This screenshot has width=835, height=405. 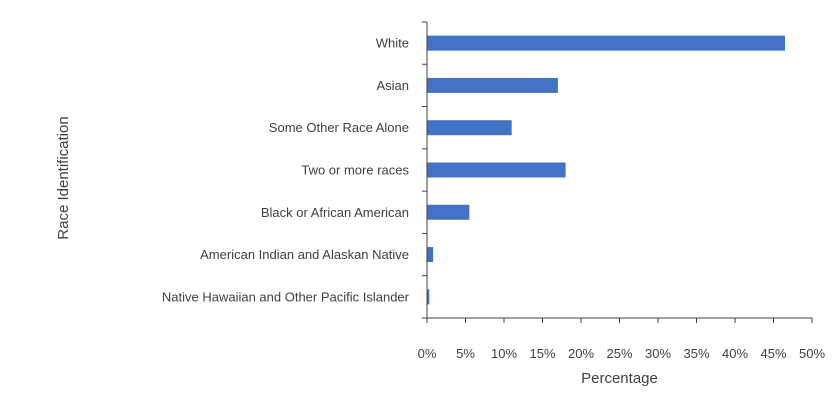 What do you see at coordinates (448, 212) in the screenshot?
I see `bar-black-or-african-american` at bounding box center [448, 212].